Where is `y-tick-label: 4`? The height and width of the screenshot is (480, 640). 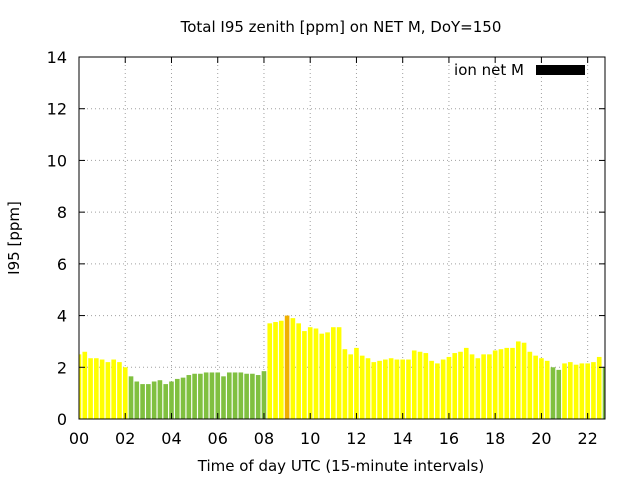 y-tick-label: 4 is located at coordinates (62, 316).